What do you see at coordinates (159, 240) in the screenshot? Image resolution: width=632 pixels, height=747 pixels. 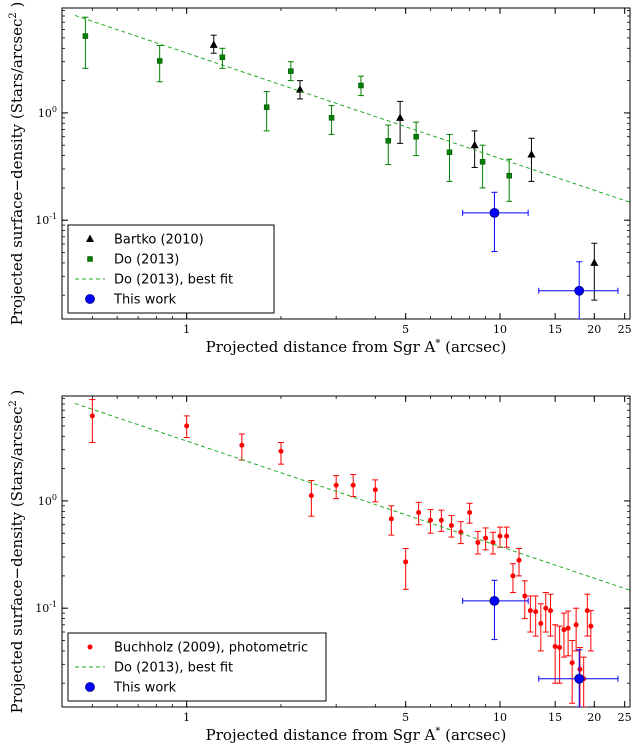 I see `legend-label: Bartko (2010)` at bounding box center [159, 240].